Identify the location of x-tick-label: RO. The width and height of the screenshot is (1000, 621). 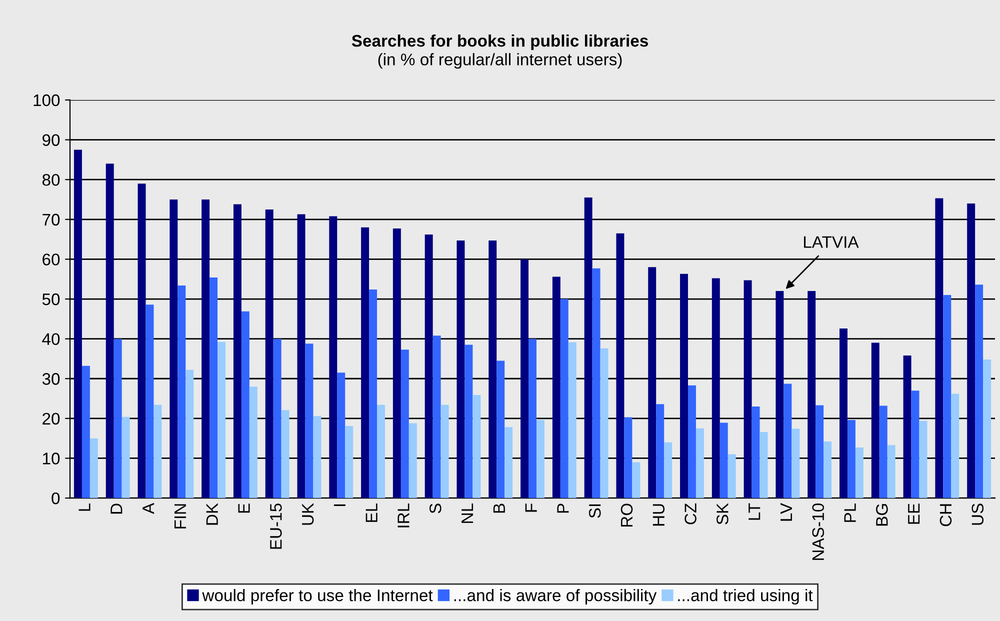
(626, 515).